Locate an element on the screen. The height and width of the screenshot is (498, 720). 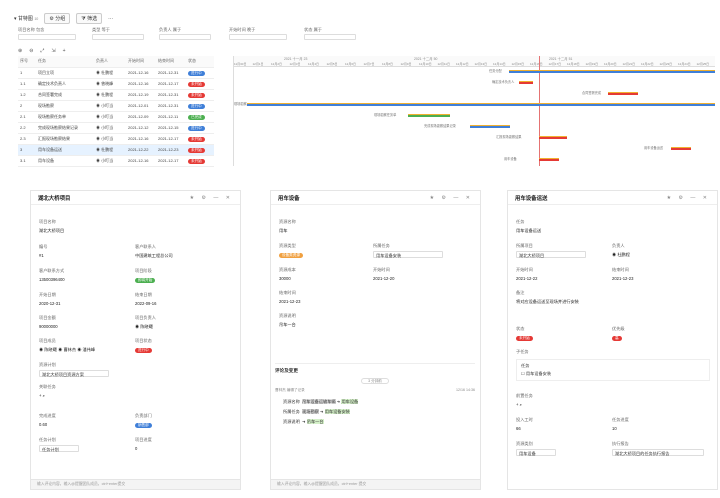
add-icon: + is located at coordinates (64, 51).